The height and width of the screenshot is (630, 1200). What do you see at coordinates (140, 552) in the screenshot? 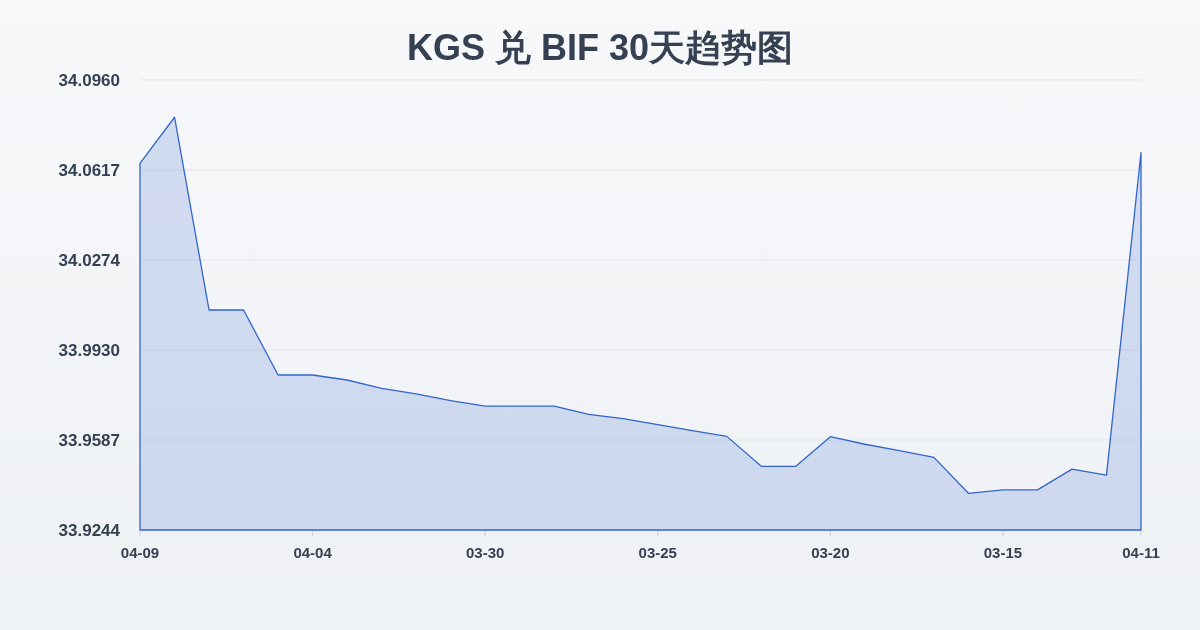
I see `x-tick-label: 04-09` at bounding box center [140, 552].